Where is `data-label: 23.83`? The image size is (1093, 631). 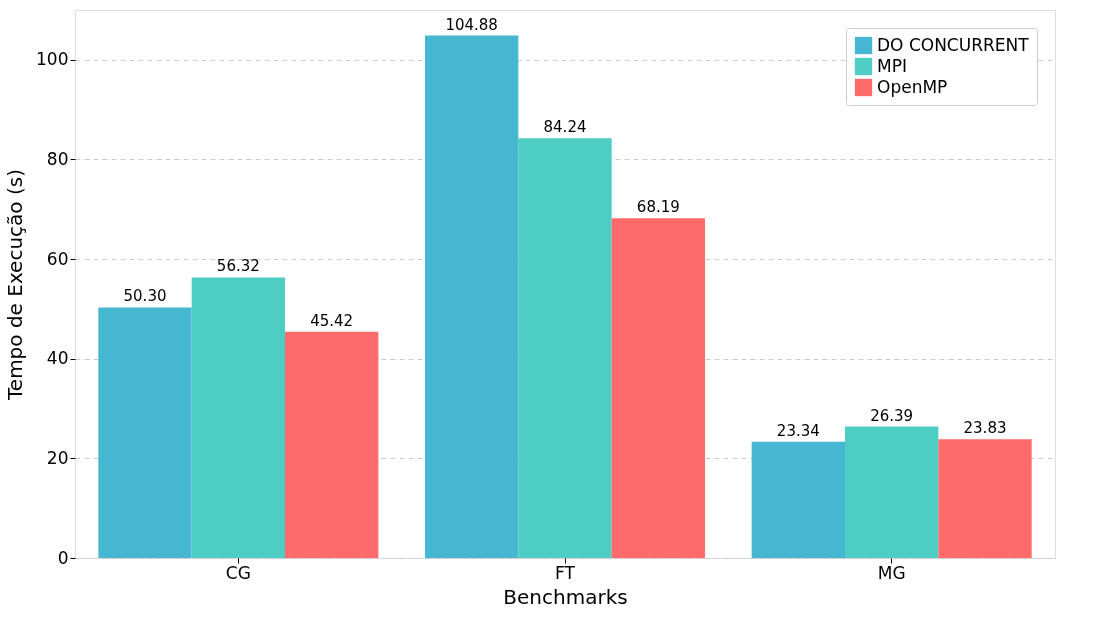 data-label: 23.83 is located at coordinates (985, 428).